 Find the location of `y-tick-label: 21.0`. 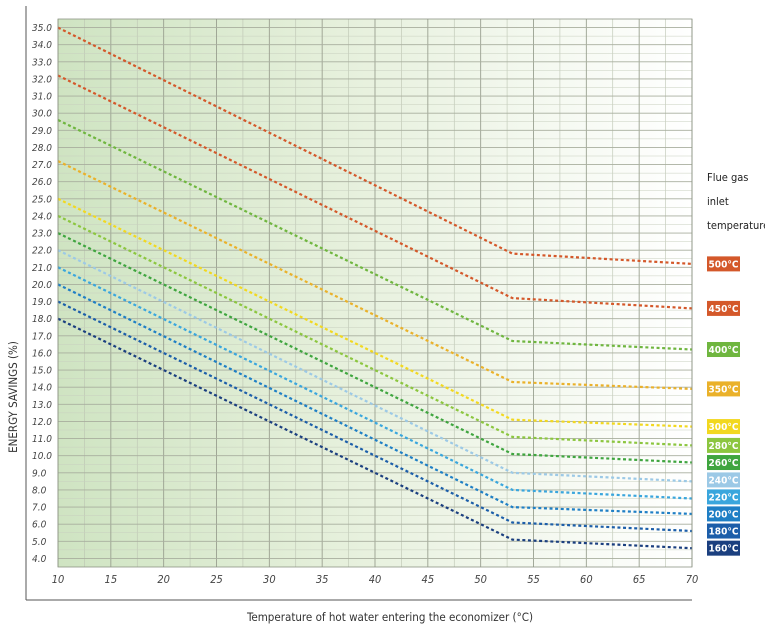

y-tick-label: 21.0 is located at coordinates (42, 268).